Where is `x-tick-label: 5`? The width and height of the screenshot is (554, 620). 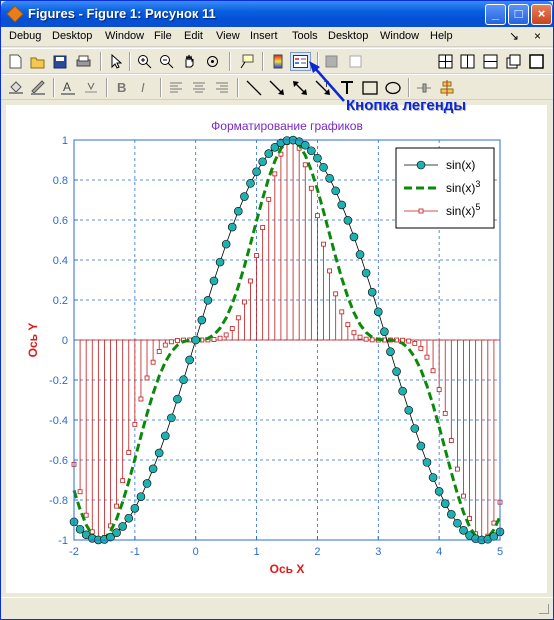
x-tick-label: 5 is located at coordinates (500, 552).